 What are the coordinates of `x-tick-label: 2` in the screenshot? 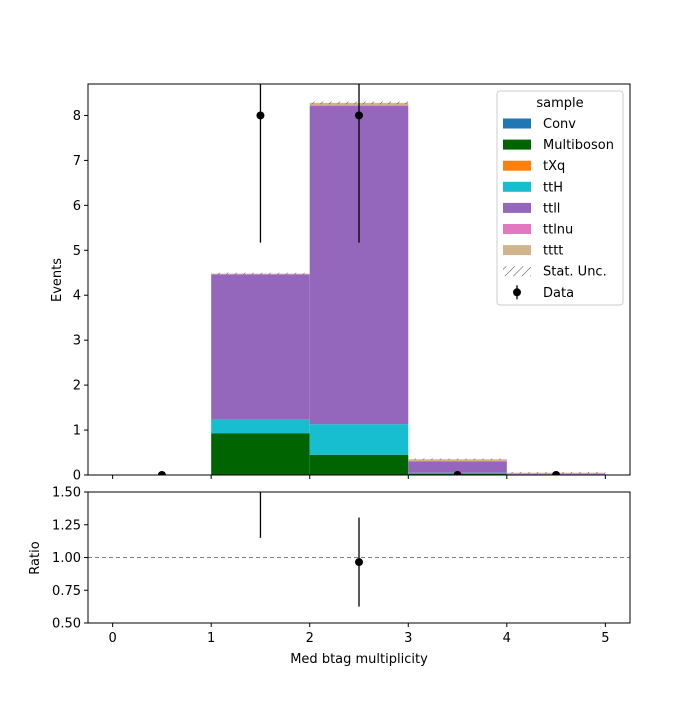 It's located at (310, 638).